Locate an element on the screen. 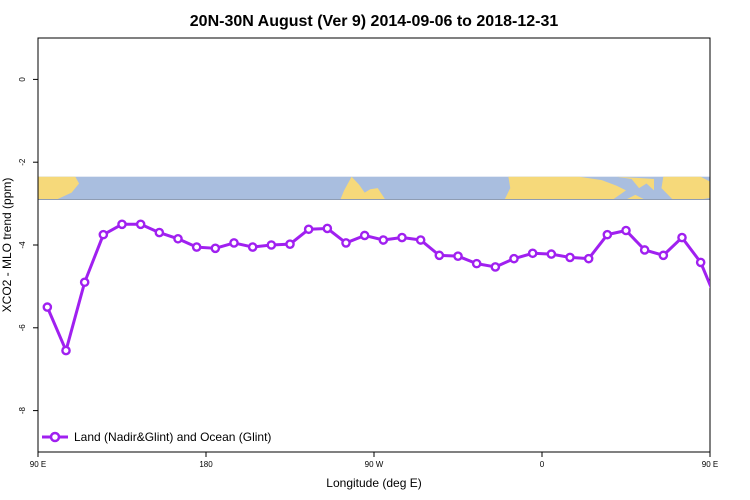  legend: Land (Nadir&Glint) and Ocean (Glint) is located at coordinates (156, 437).